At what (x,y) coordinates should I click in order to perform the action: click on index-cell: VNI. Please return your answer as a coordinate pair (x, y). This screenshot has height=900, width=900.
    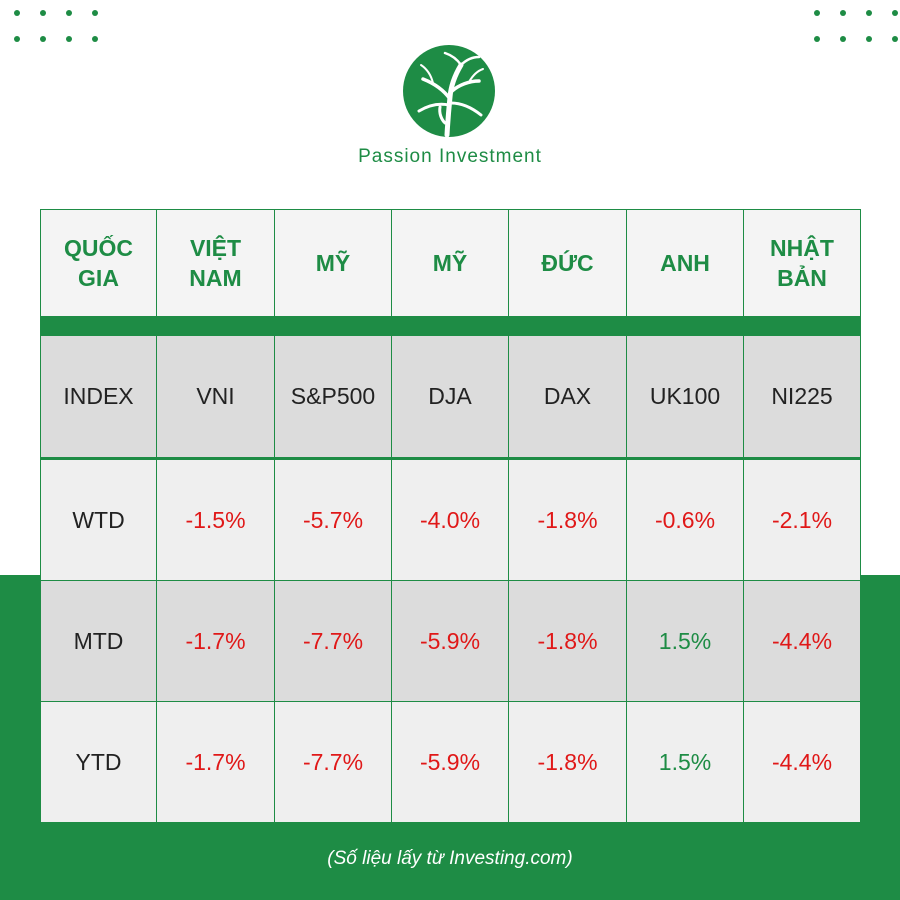
    Looking at the image, I should click on (215, 397).